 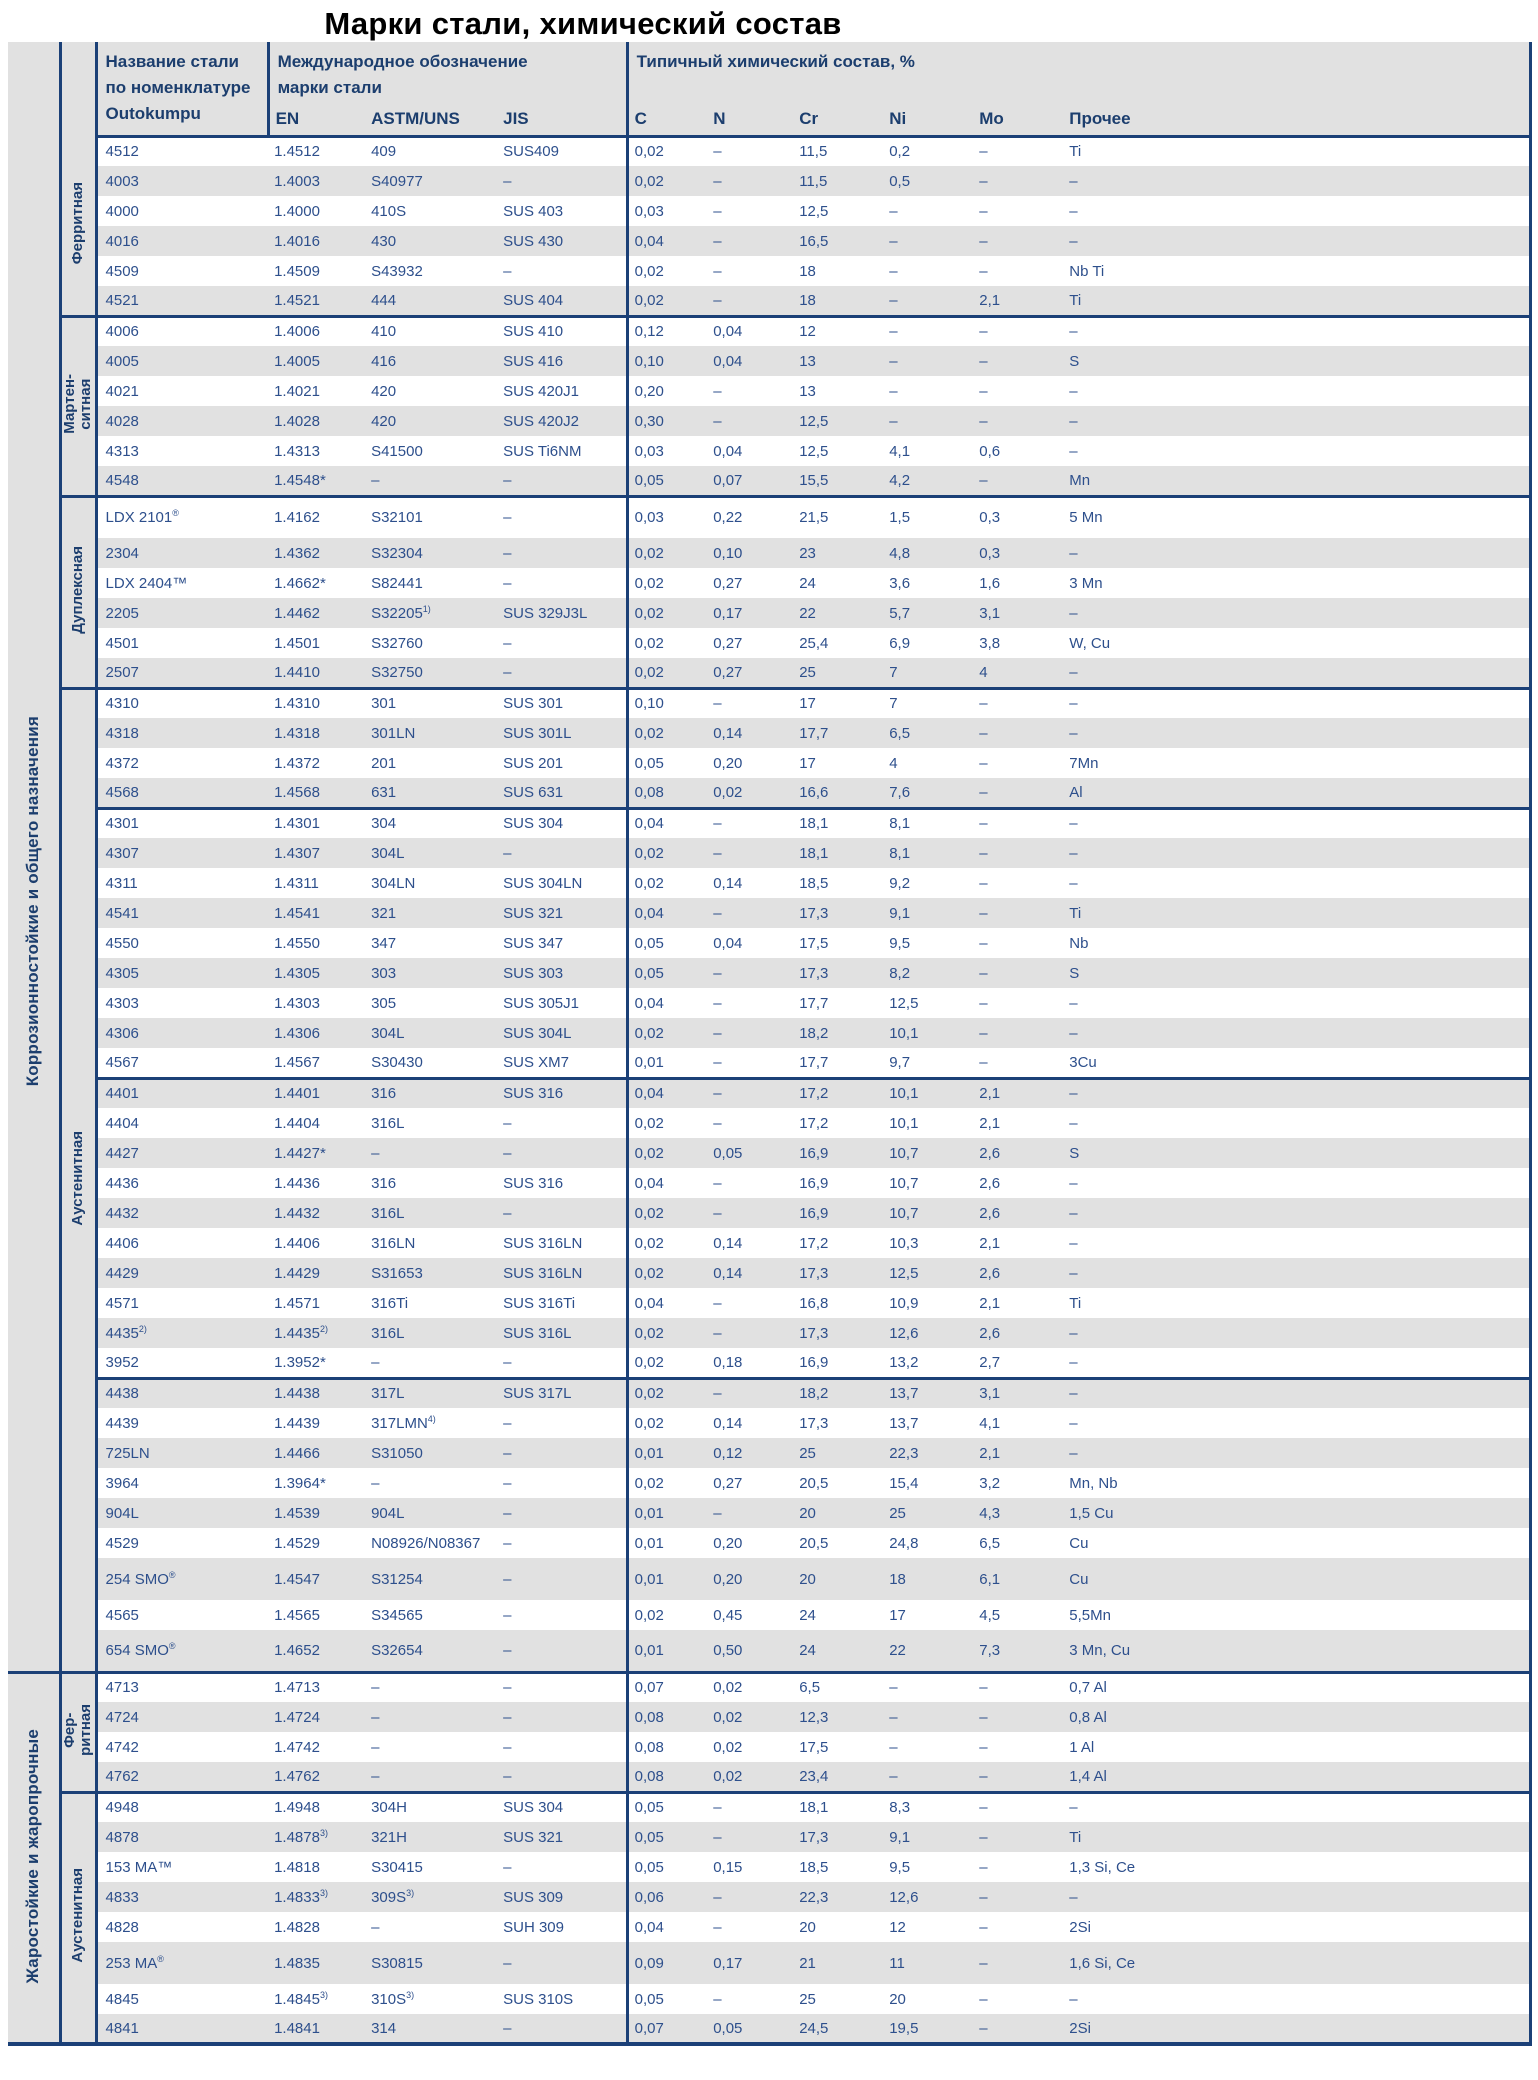 I want to click on cell-c: 0,03, so click(x=666, y=451).